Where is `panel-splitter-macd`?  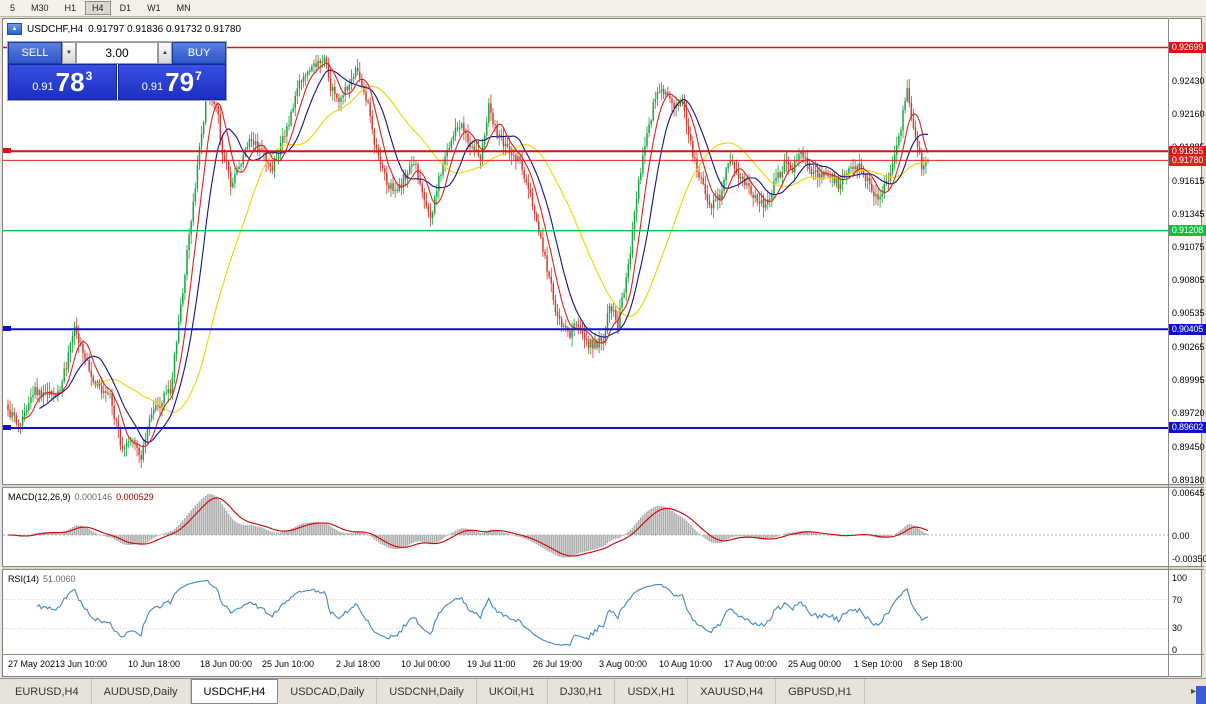
panel-splitter-macd is located at coordinates (603, 486).